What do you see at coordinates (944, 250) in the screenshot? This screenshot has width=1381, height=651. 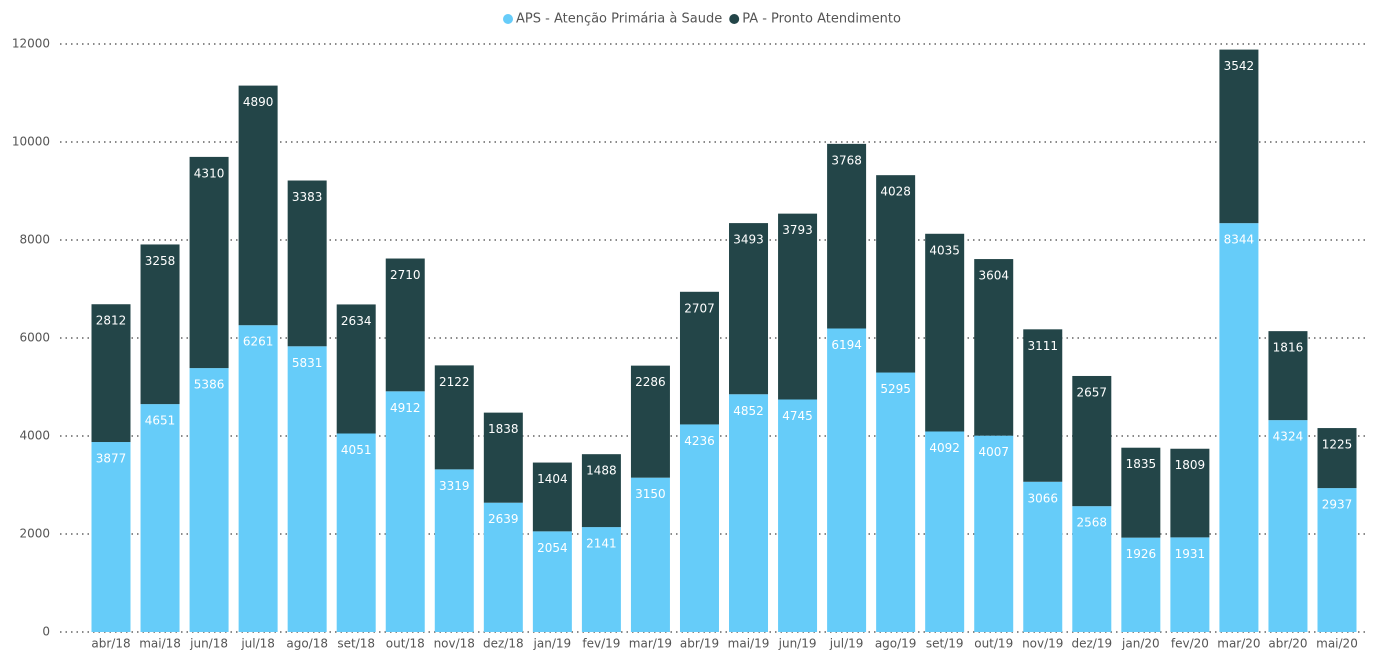 I see `value-label: 4035` at bounding box center [944, 250].